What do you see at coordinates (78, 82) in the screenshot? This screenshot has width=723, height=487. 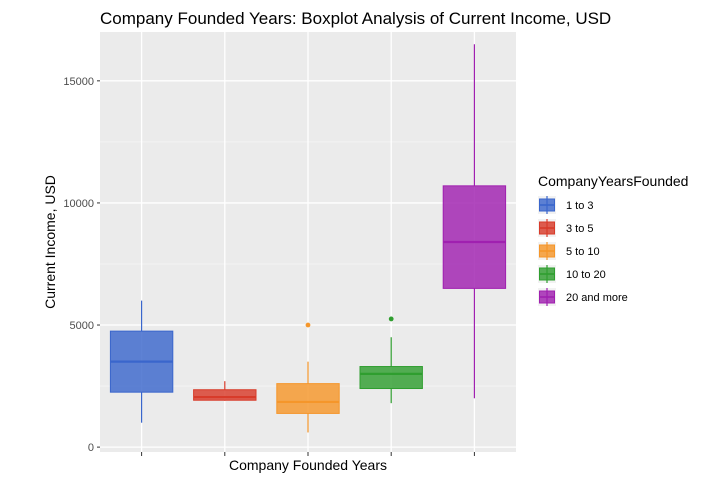 I see `y-tick-label: 15000` at bounding box center [78, 82].